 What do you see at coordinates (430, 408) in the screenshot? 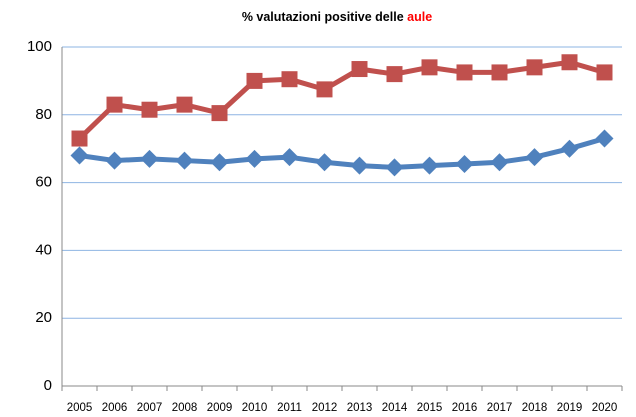
I see `x-tick-label: 2015` at bounding box center [430, 408].